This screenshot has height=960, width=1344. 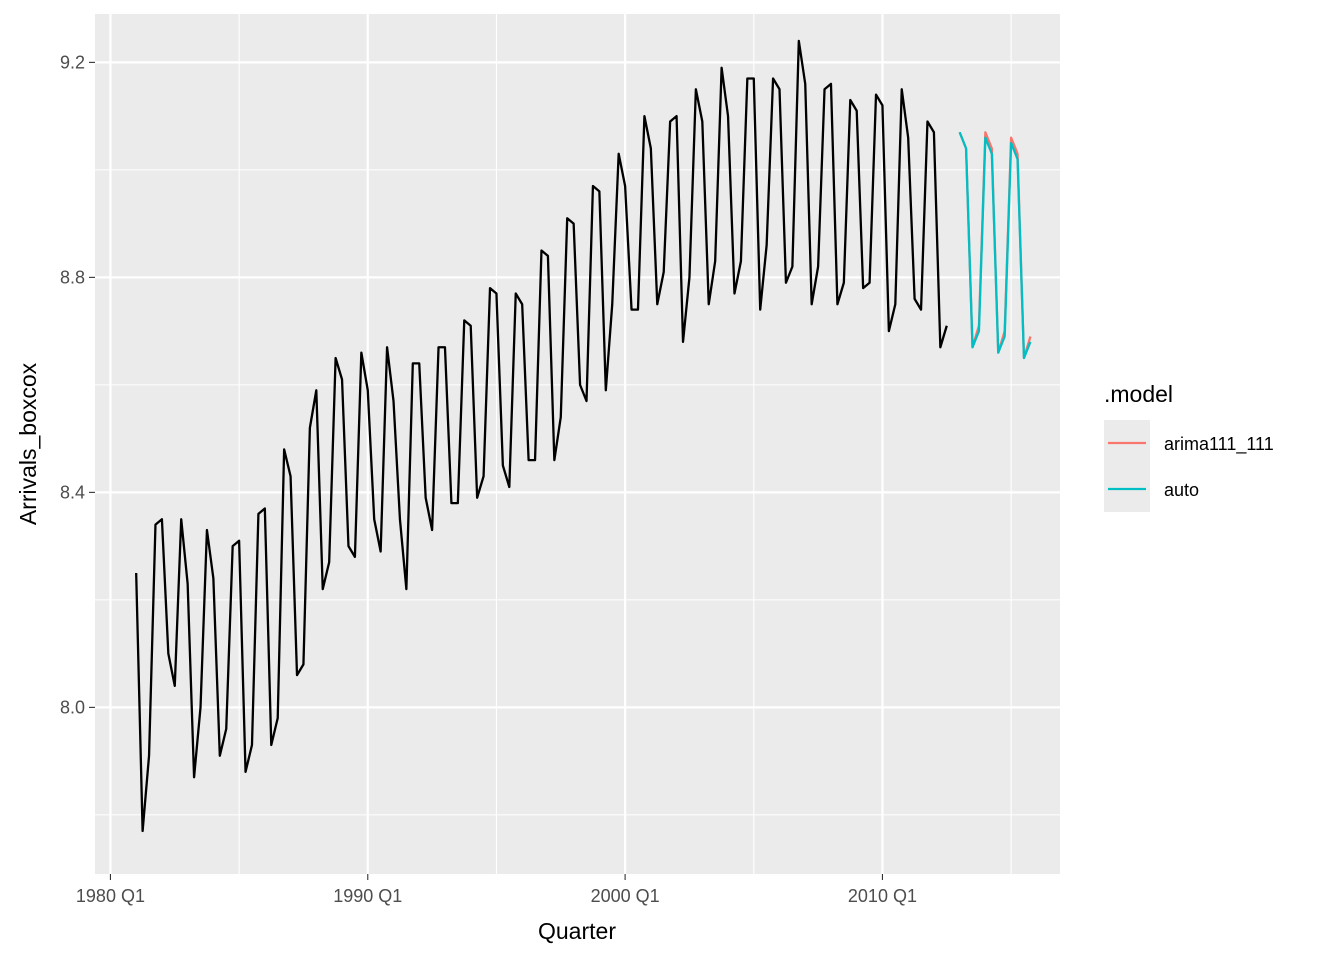 I want to click on y-tick-label-3: 9.2, so click(x=72, y=62).